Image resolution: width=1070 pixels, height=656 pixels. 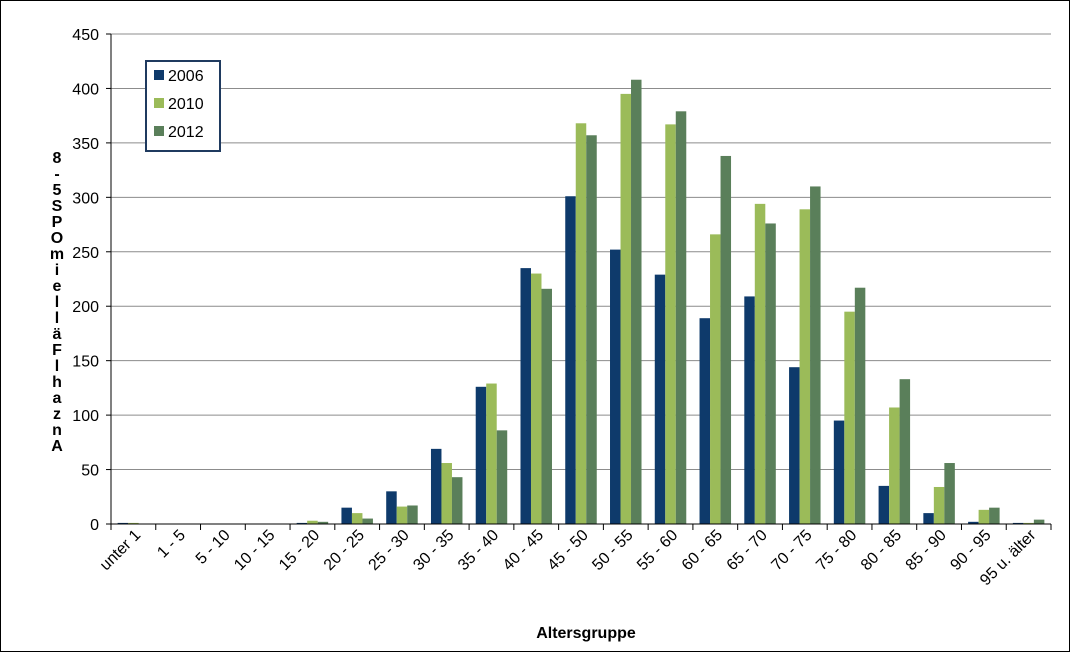 What do you see at coordinates (478, 550) in the screenshot?
I see `x-tick-label: 35 - 40` at bounding box center [478, 550].